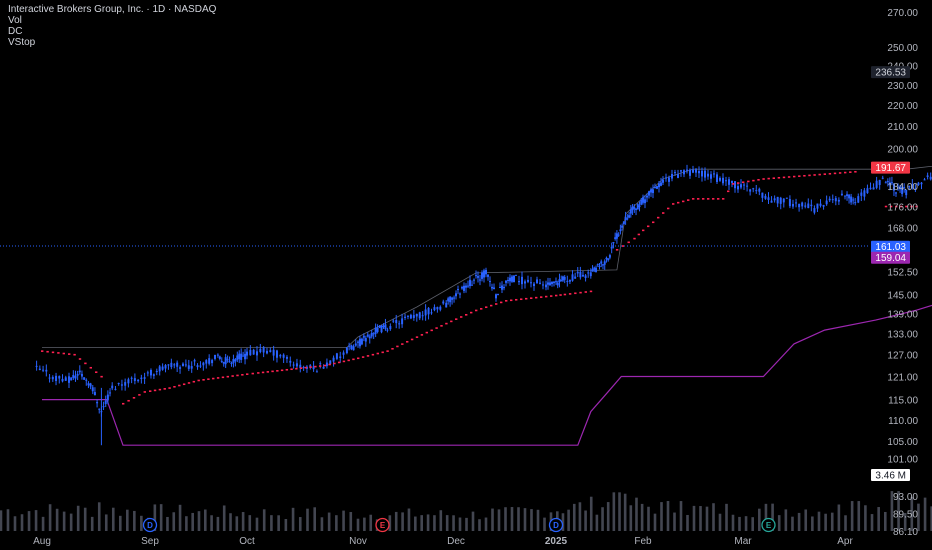  What do you see at coordinates (15, 20) in the screenshot?
I see `indicator-vol-label: Vol` at bounding box center [15, 20].